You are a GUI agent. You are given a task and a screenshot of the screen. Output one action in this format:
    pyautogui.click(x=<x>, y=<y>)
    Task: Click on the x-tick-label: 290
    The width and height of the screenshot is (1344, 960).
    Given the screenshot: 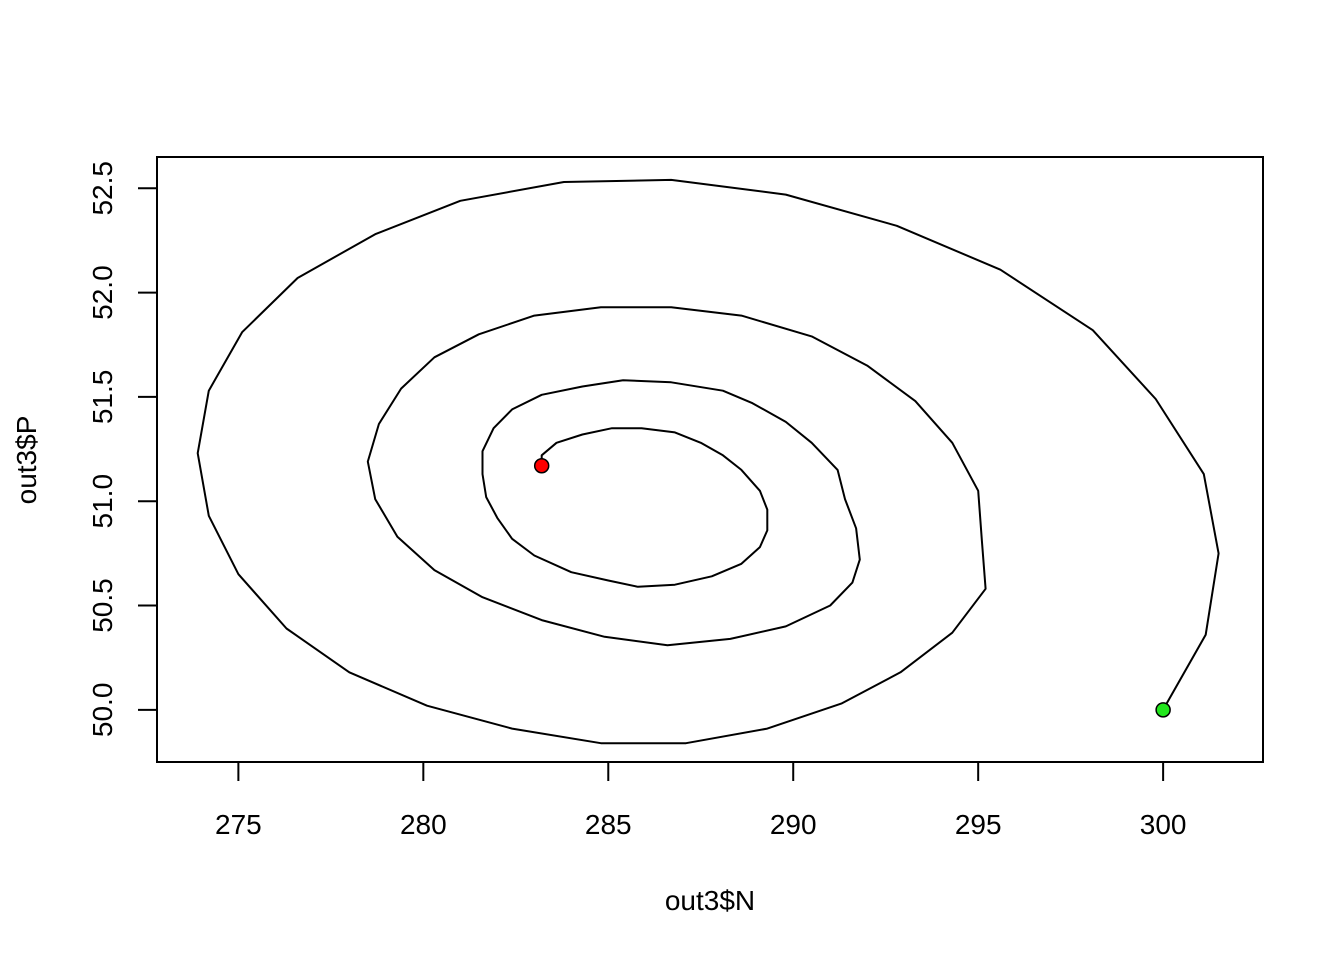 What is the action you would take?
    pyautogui.click(x=793, y=824)
    